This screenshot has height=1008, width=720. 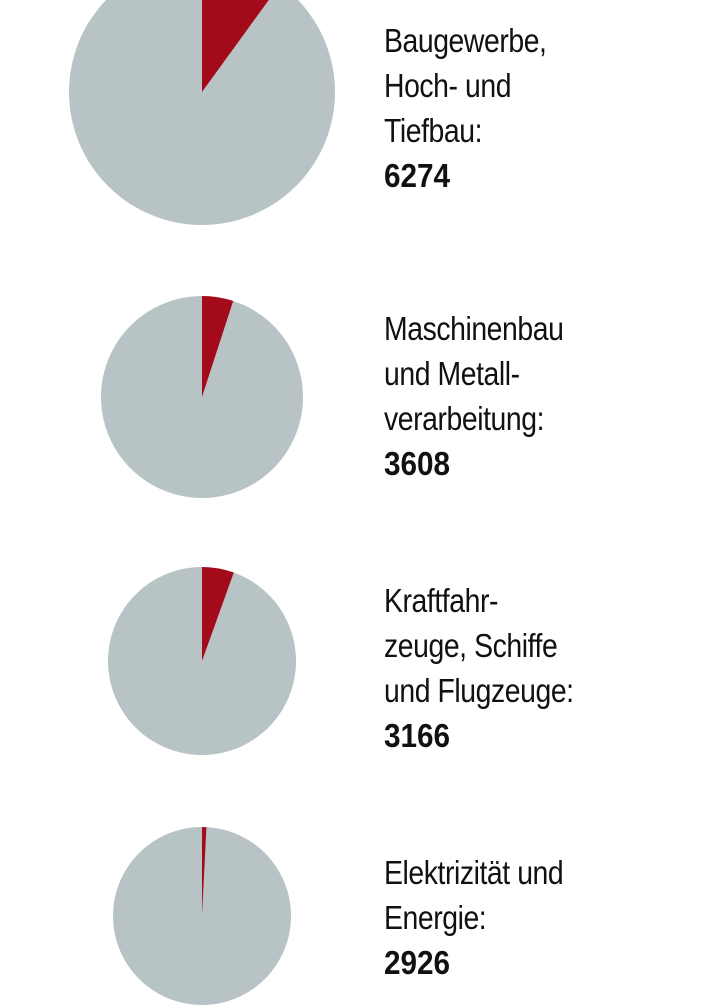 I want to click on category-label-line: und Metall-, so click(x=452, y=373).